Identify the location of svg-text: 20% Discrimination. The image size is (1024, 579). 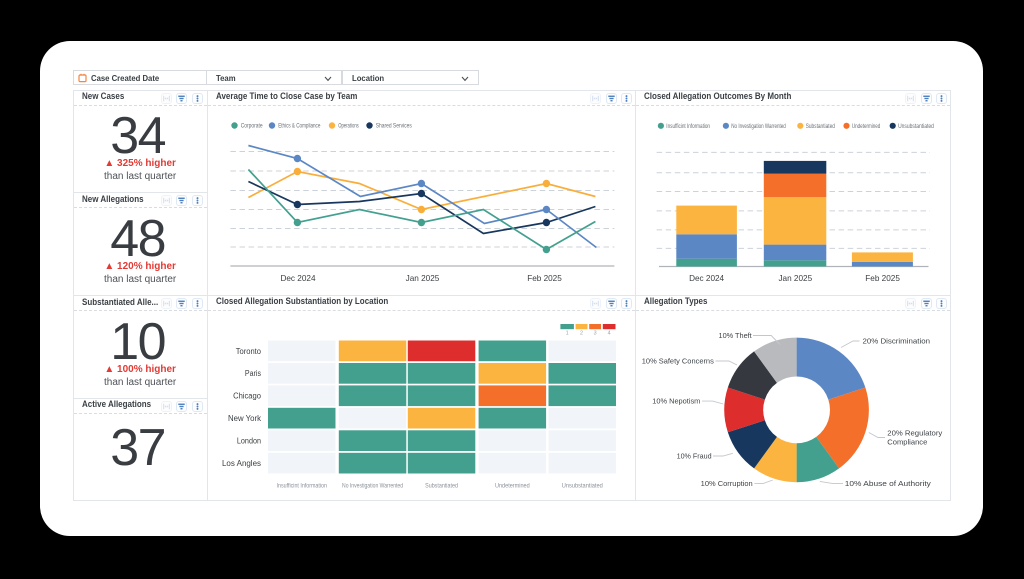
(896, 340).